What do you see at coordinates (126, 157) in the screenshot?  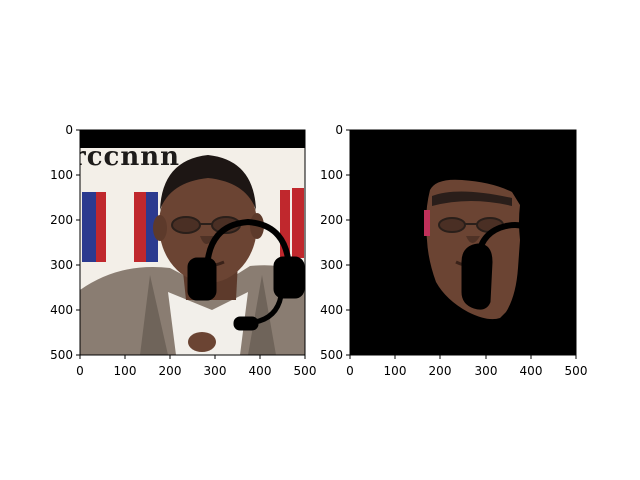 I see `svg-text: rccnnn` at bounding box center [126, 157].